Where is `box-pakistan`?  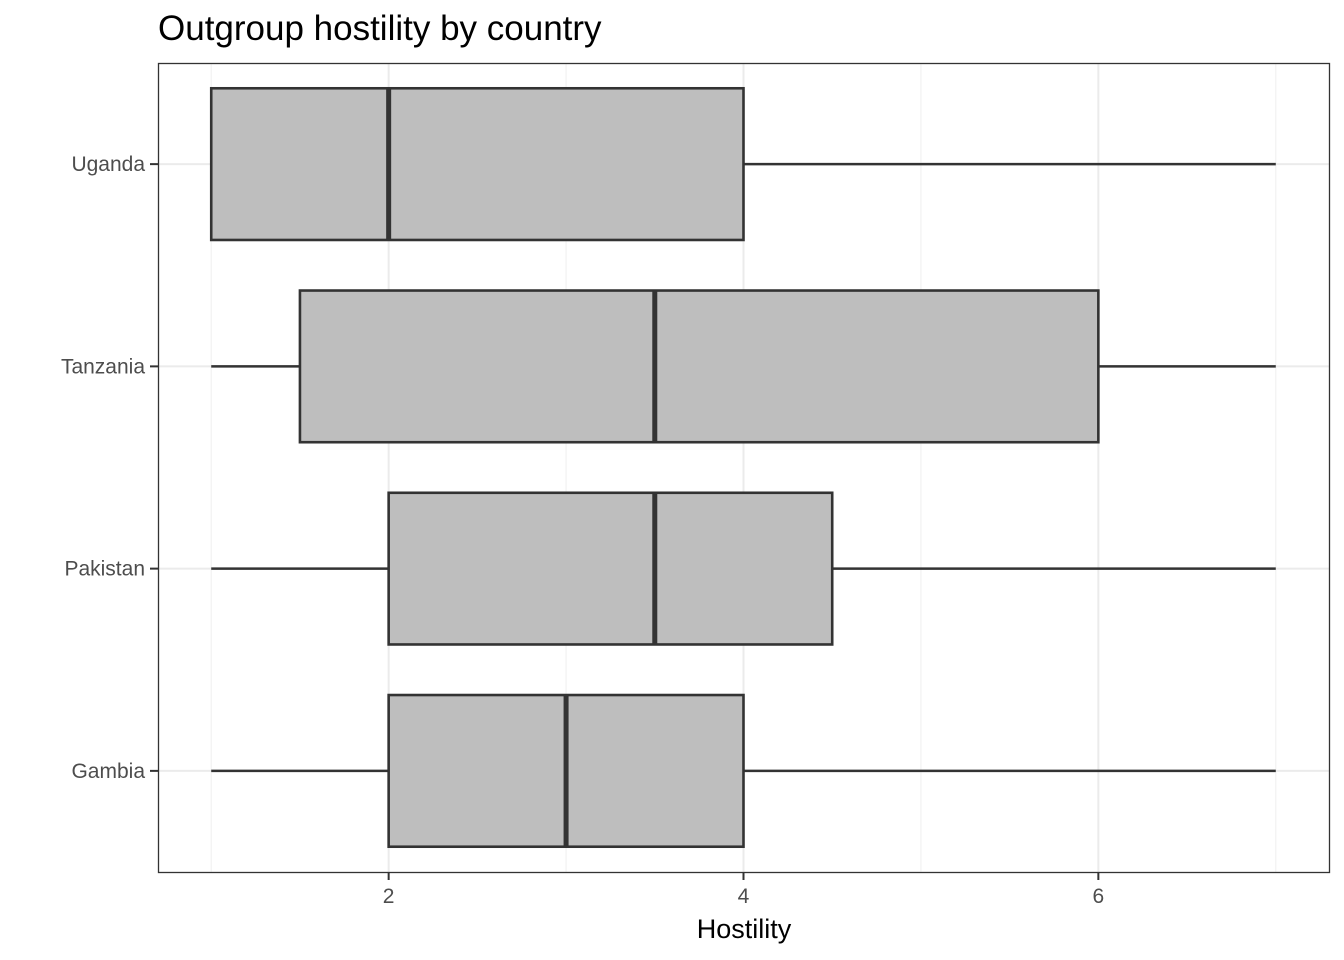 box-pakistan is located at coordinates (743, 568).